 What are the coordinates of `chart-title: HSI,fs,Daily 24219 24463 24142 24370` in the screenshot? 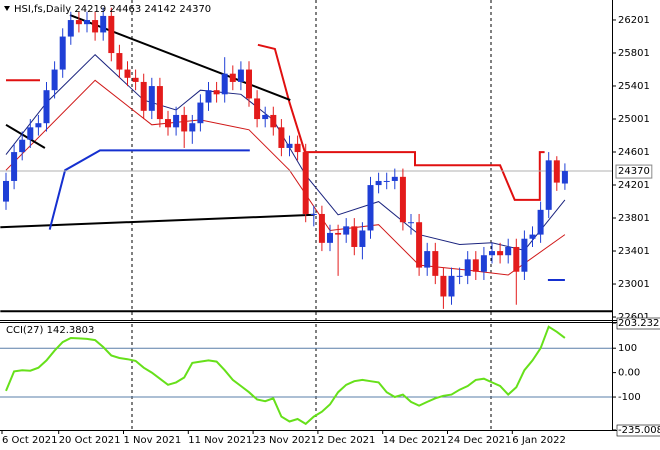 It's located at (112, 9).